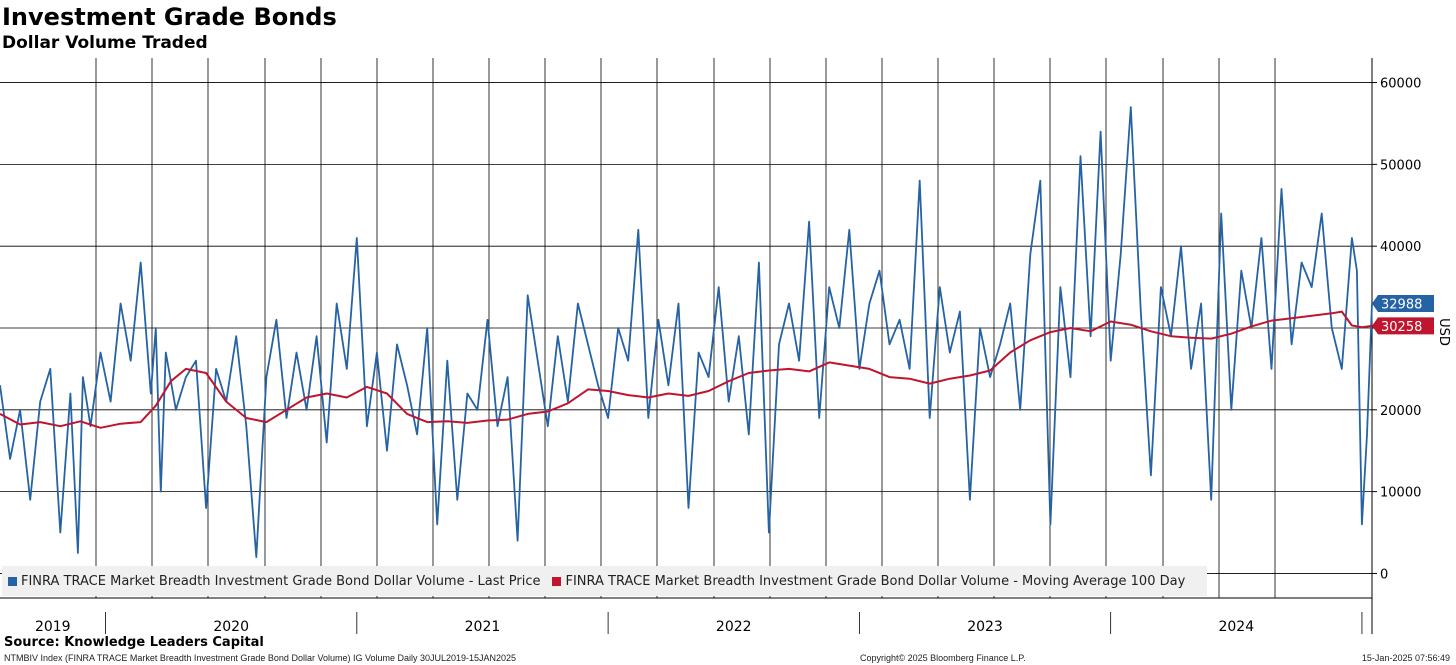 Image resolution: width=1456 pixels, height=665 pixels. I want to click on x-year-label: 2020, so click(231, 627).